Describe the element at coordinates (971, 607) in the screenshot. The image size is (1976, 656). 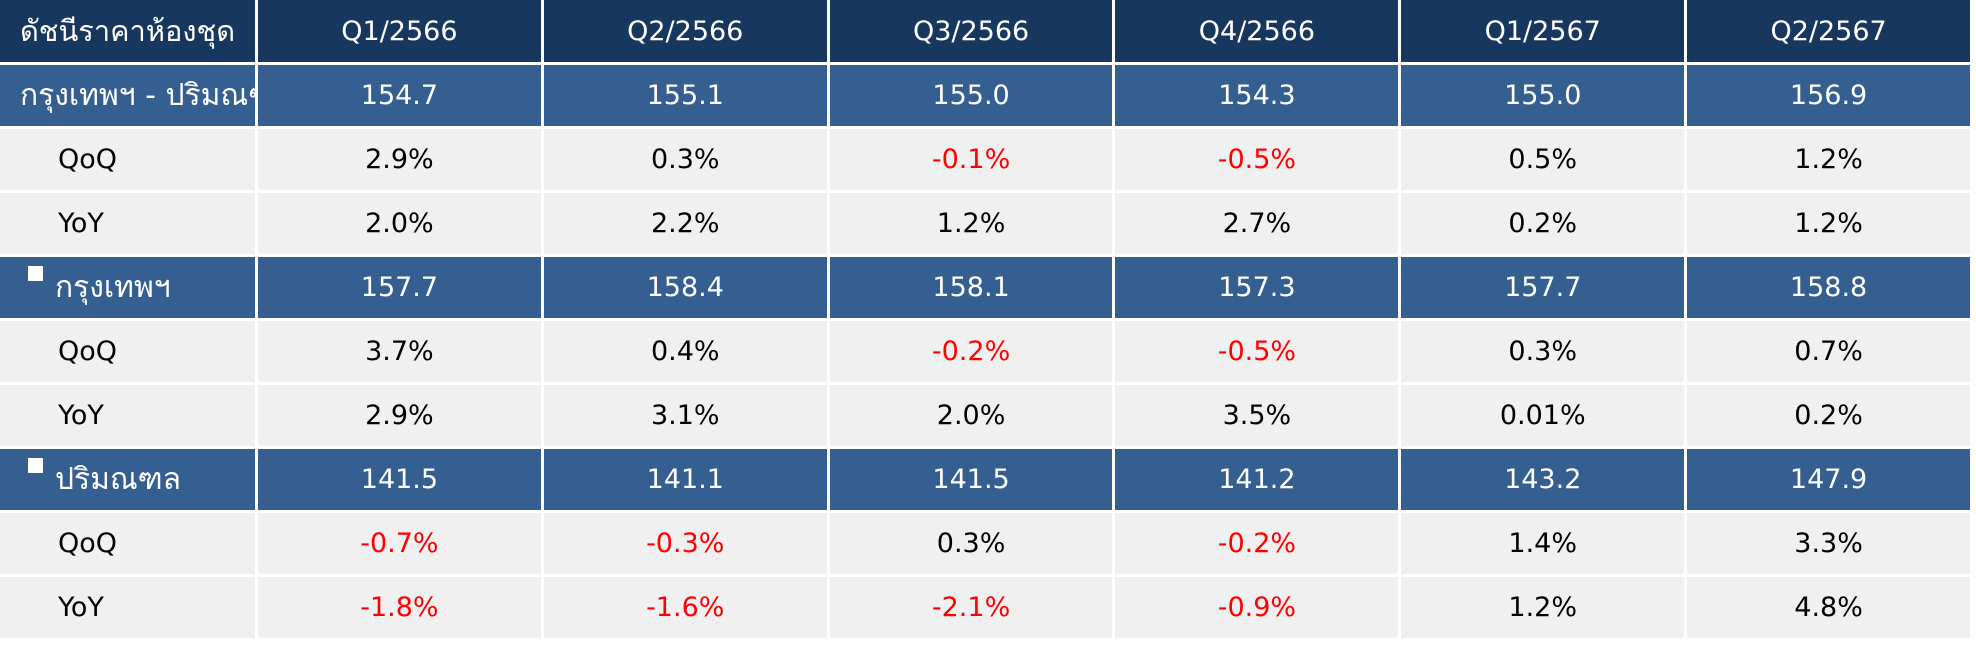
I see `yoy-value: -2.1%` at that location.